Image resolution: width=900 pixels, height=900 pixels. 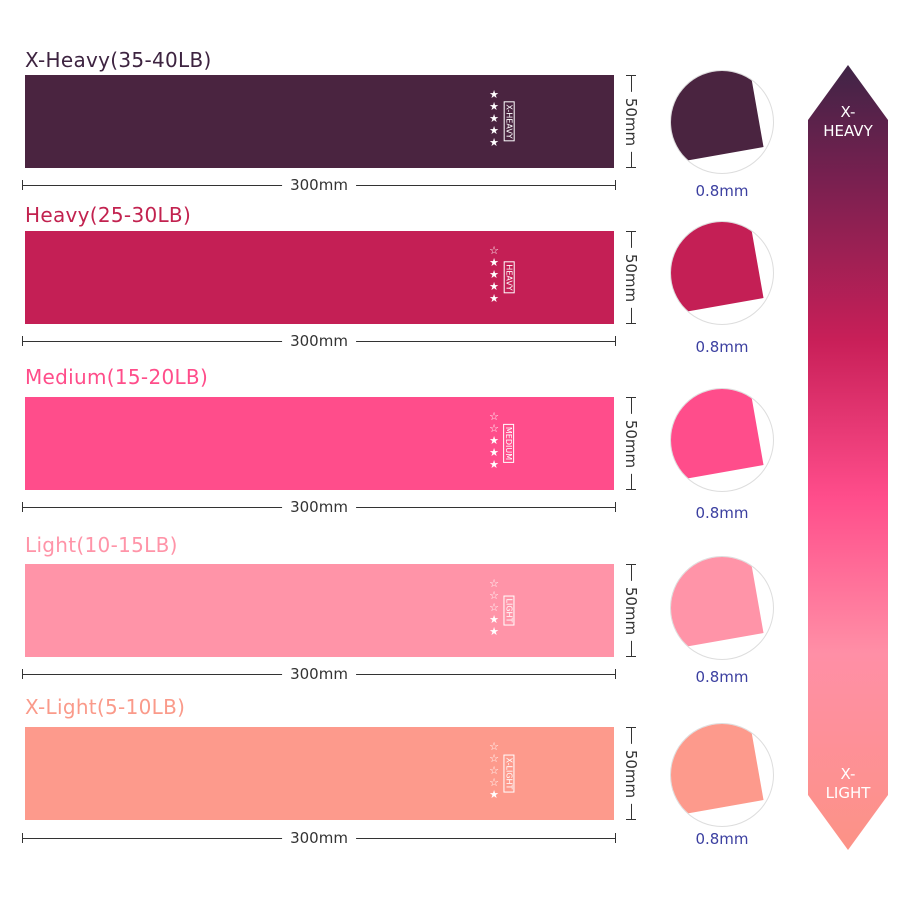 I want to click on band-level-label: X-HEAVY, so click(x=509, y=121).